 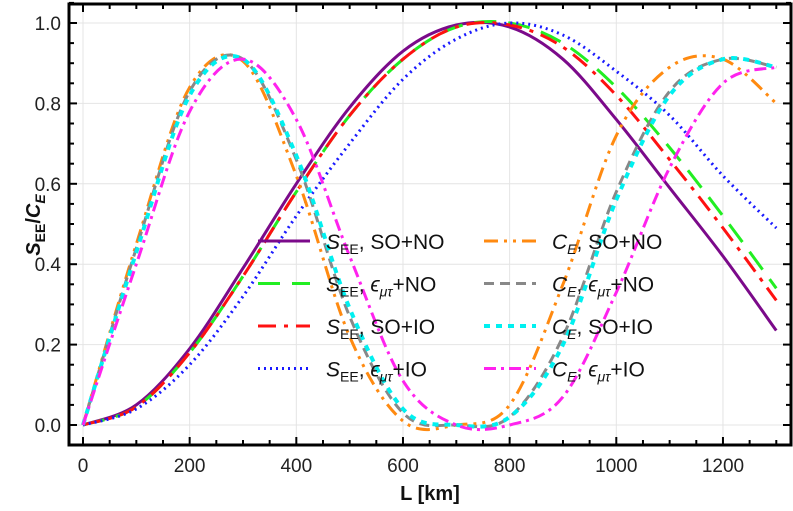 I want to click on x-tick-labels: 0 200 400 600 800 1000 1200, so click(x=411, y=466).